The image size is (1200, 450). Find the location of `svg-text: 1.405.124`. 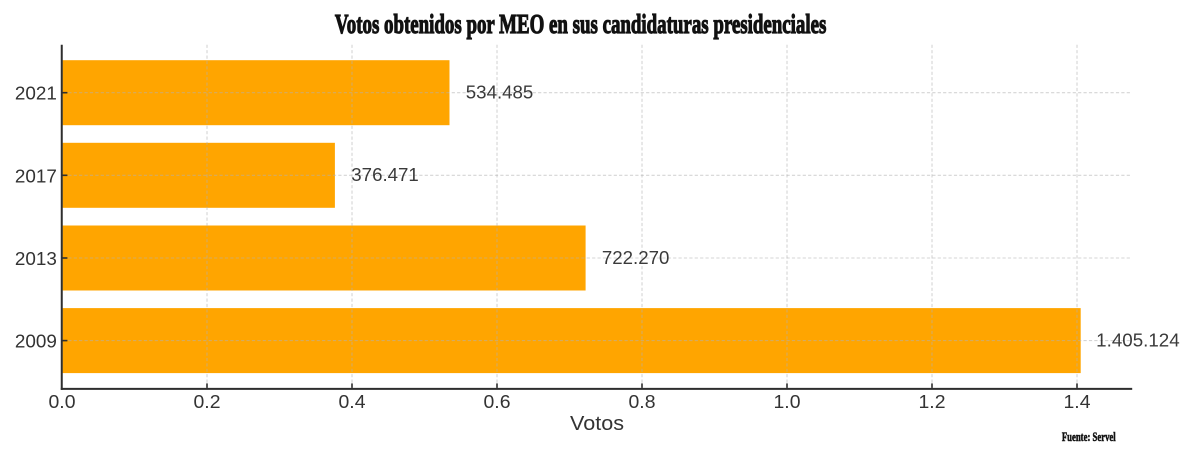

svg-text: 1.405.124 is located at coordinates (1138, 341).